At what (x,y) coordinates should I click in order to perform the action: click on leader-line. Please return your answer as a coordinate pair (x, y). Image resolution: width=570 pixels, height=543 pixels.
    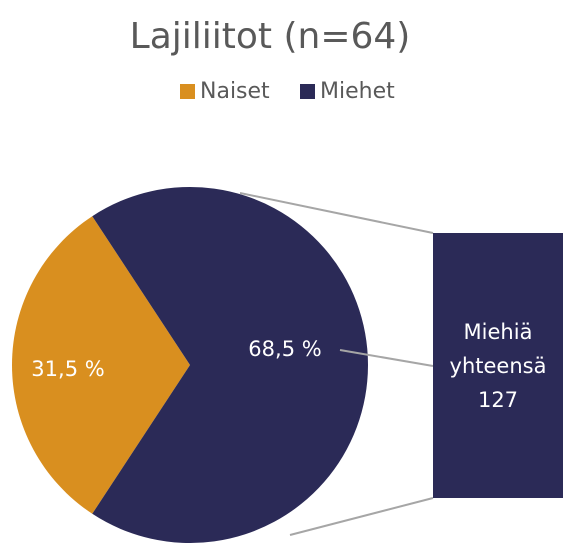
    Looking at the image, I should click on (386, 358).